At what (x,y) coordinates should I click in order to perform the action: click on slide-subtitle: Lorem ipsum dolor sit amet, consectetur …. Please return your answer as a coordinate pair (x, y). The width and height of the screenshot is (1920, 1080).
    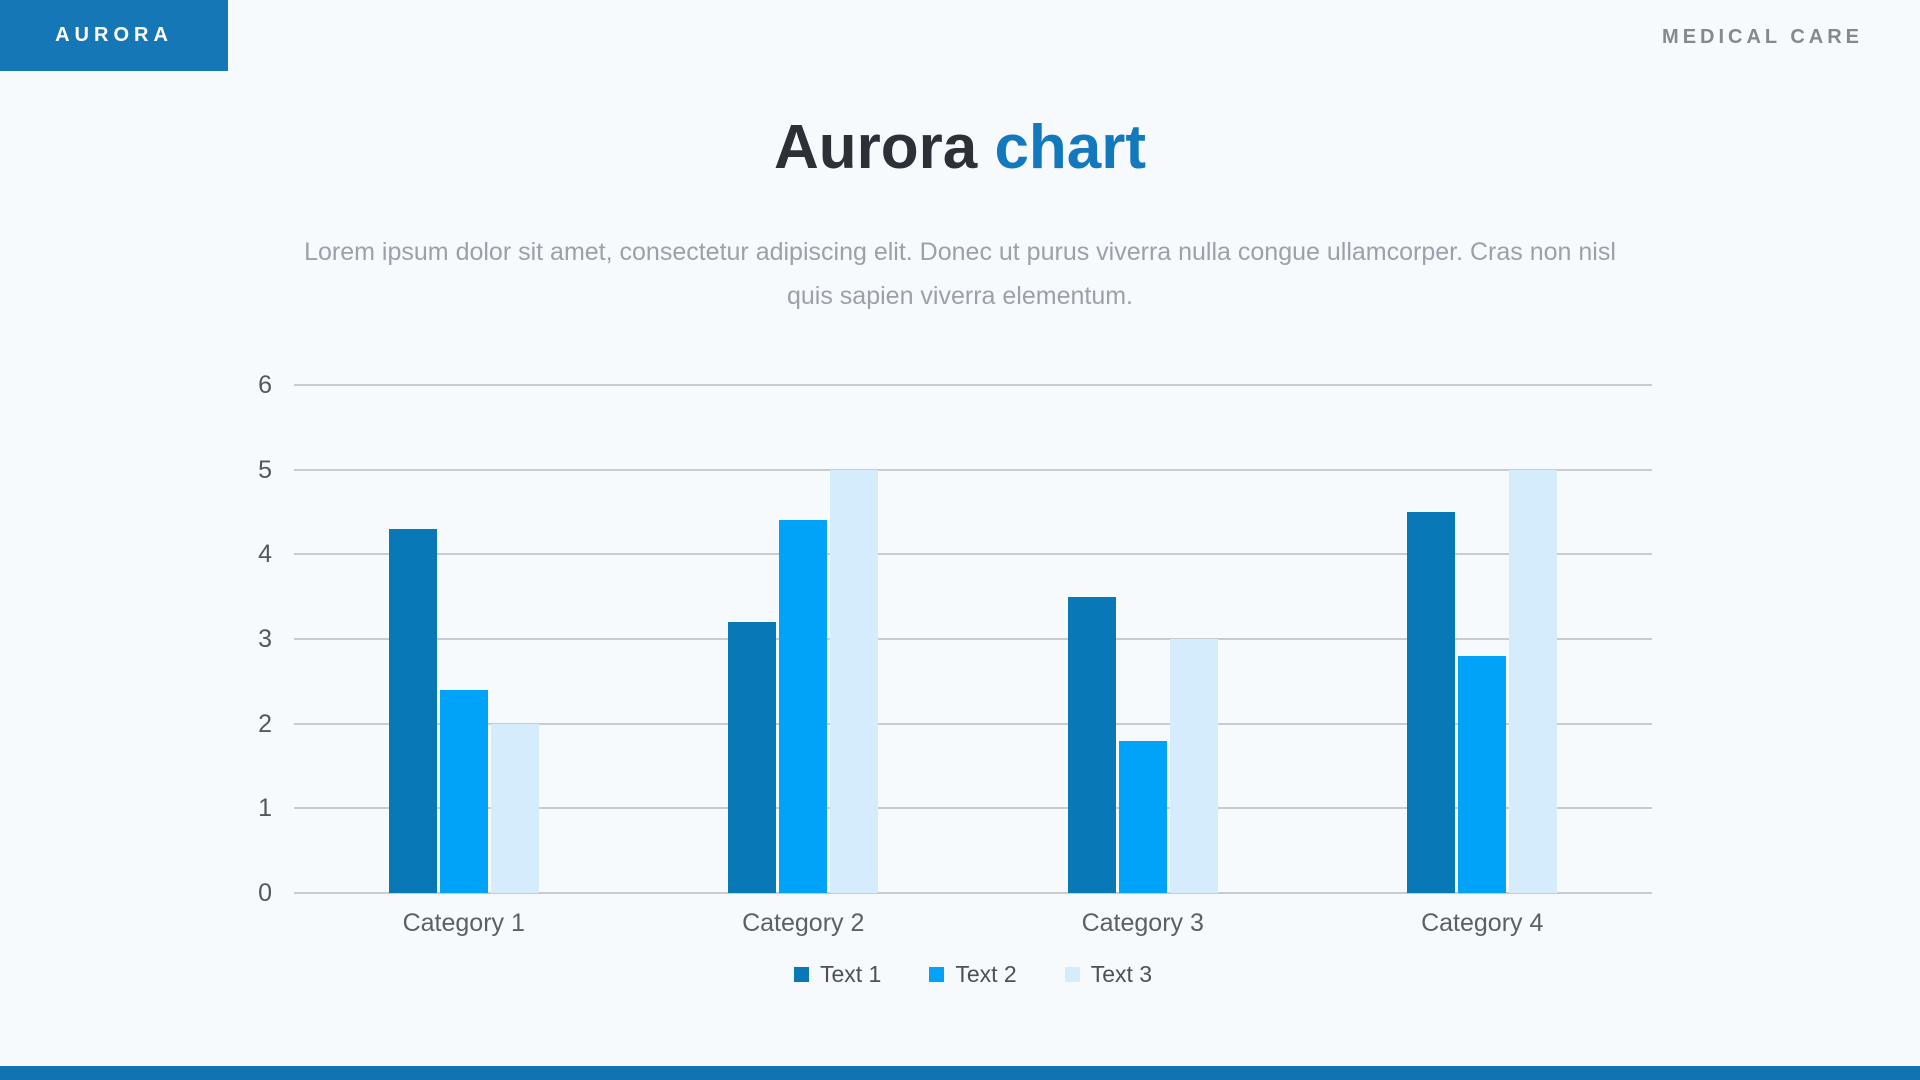
    Looking at the image, I should click on (960, 274).